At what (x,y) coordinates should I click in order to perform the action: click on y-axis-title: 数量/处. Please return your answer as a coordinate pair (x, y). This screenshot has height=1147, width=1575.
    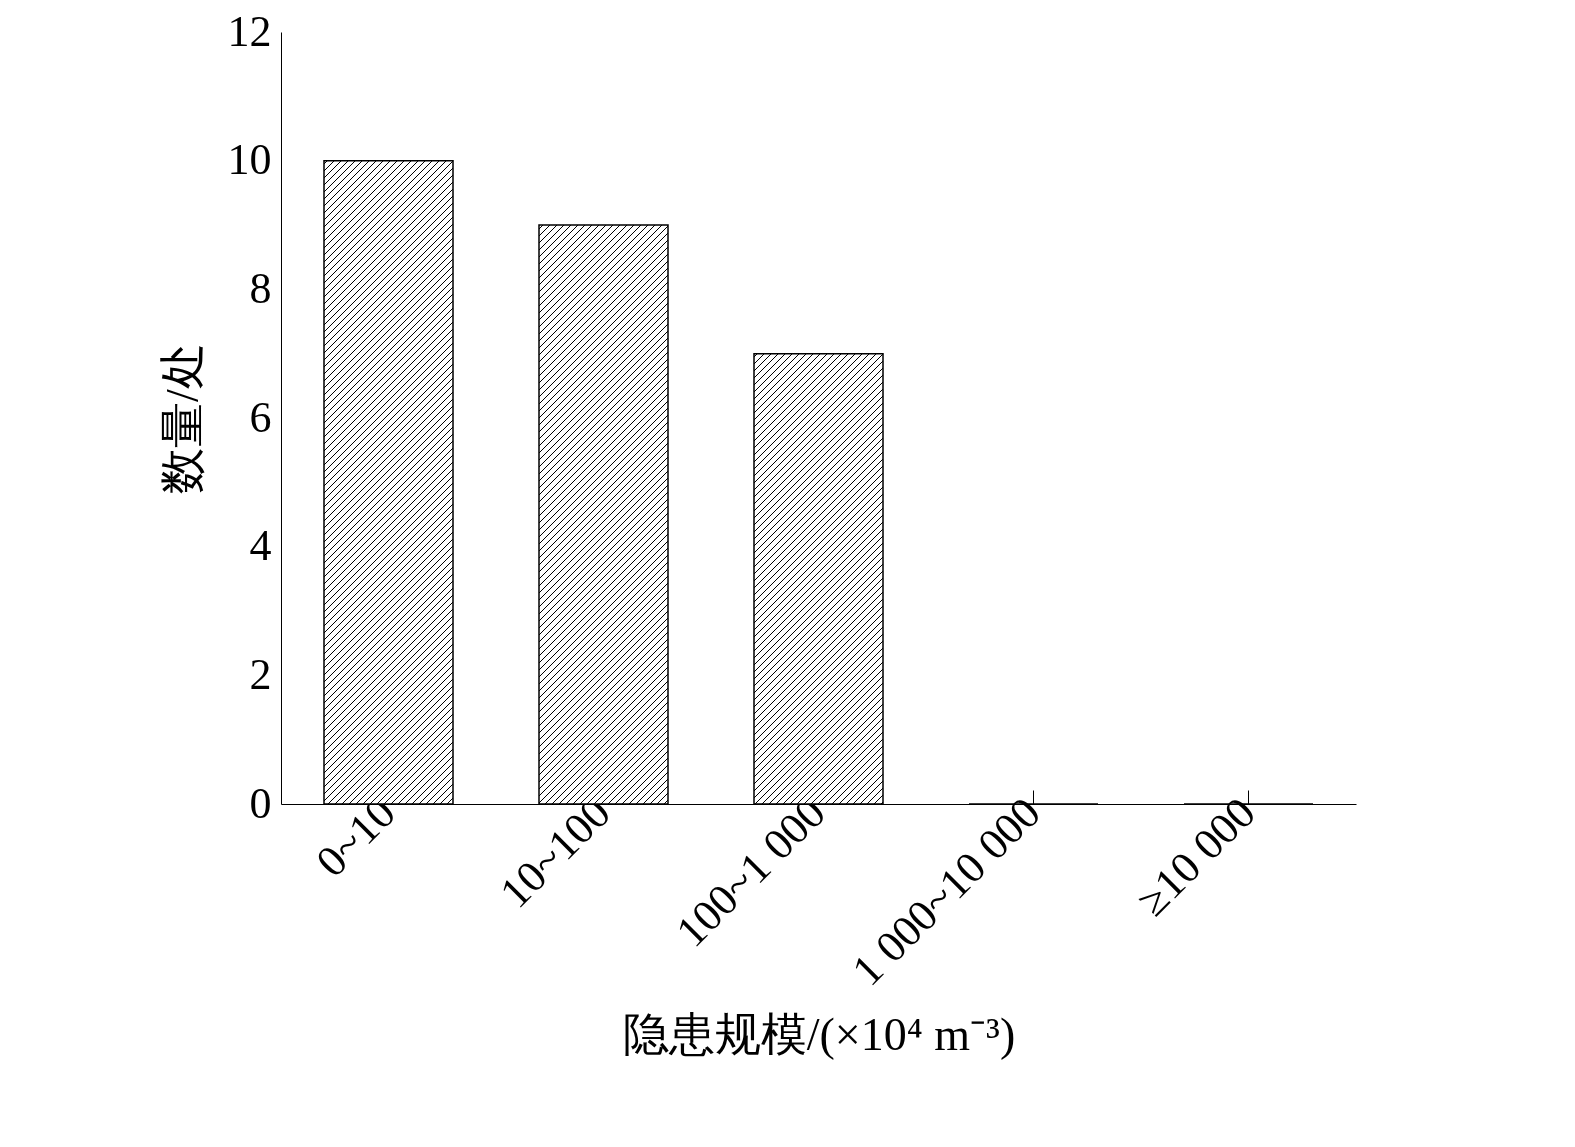
    Looking at the image, I should click on (182, 418).